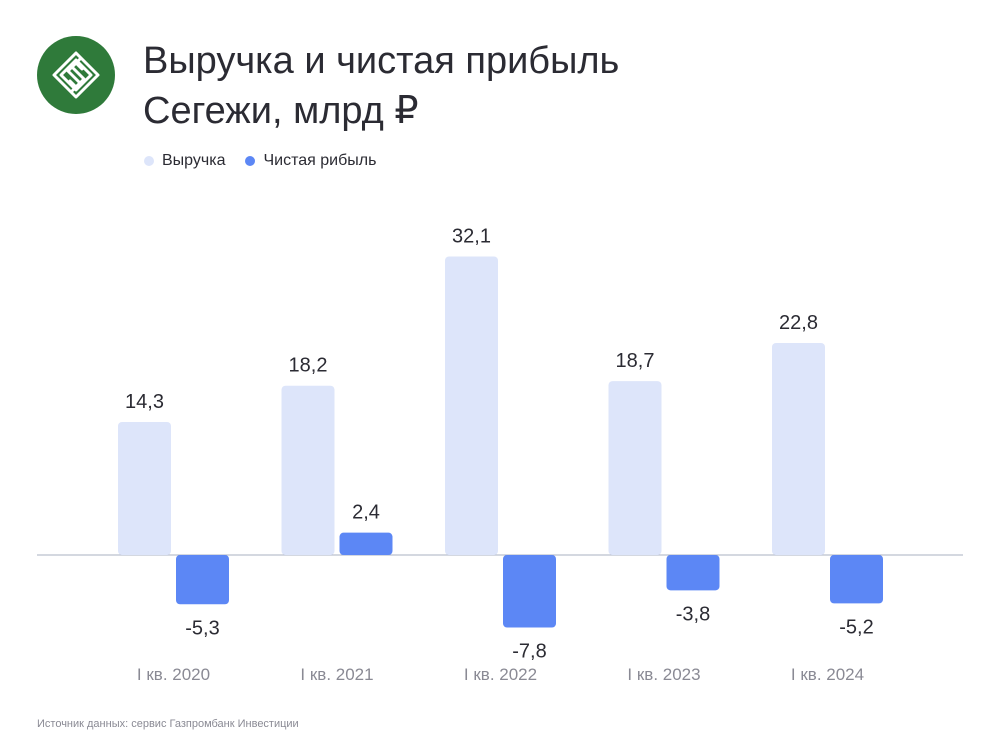 The width and height of the screenshot is (1000, 749). I want to click on x-tick-label: I кв. 2020, so click(173, 674).